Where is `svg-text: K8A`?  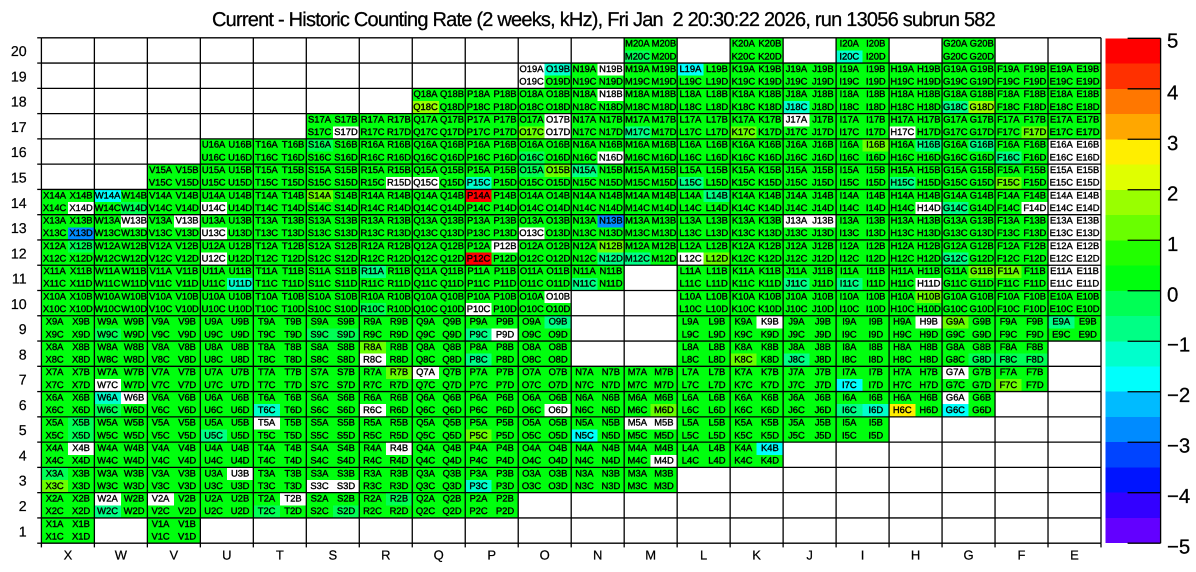 svg-text: K8A is located at coordinates (744, 346).